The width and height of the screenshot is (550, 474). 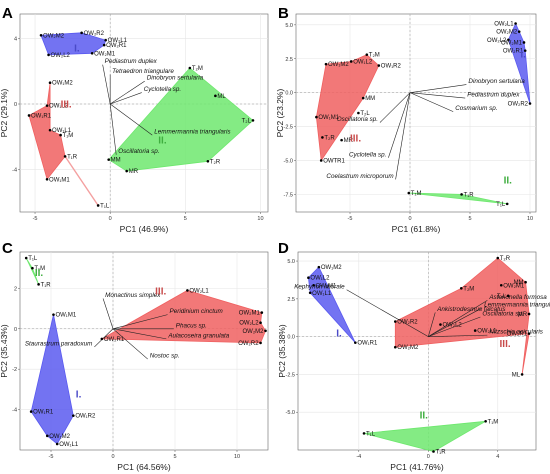 What do you see at coordinates (365, 114) in the screenshot?
I see `point-label: T₂L` at bounding box center [365, 114].